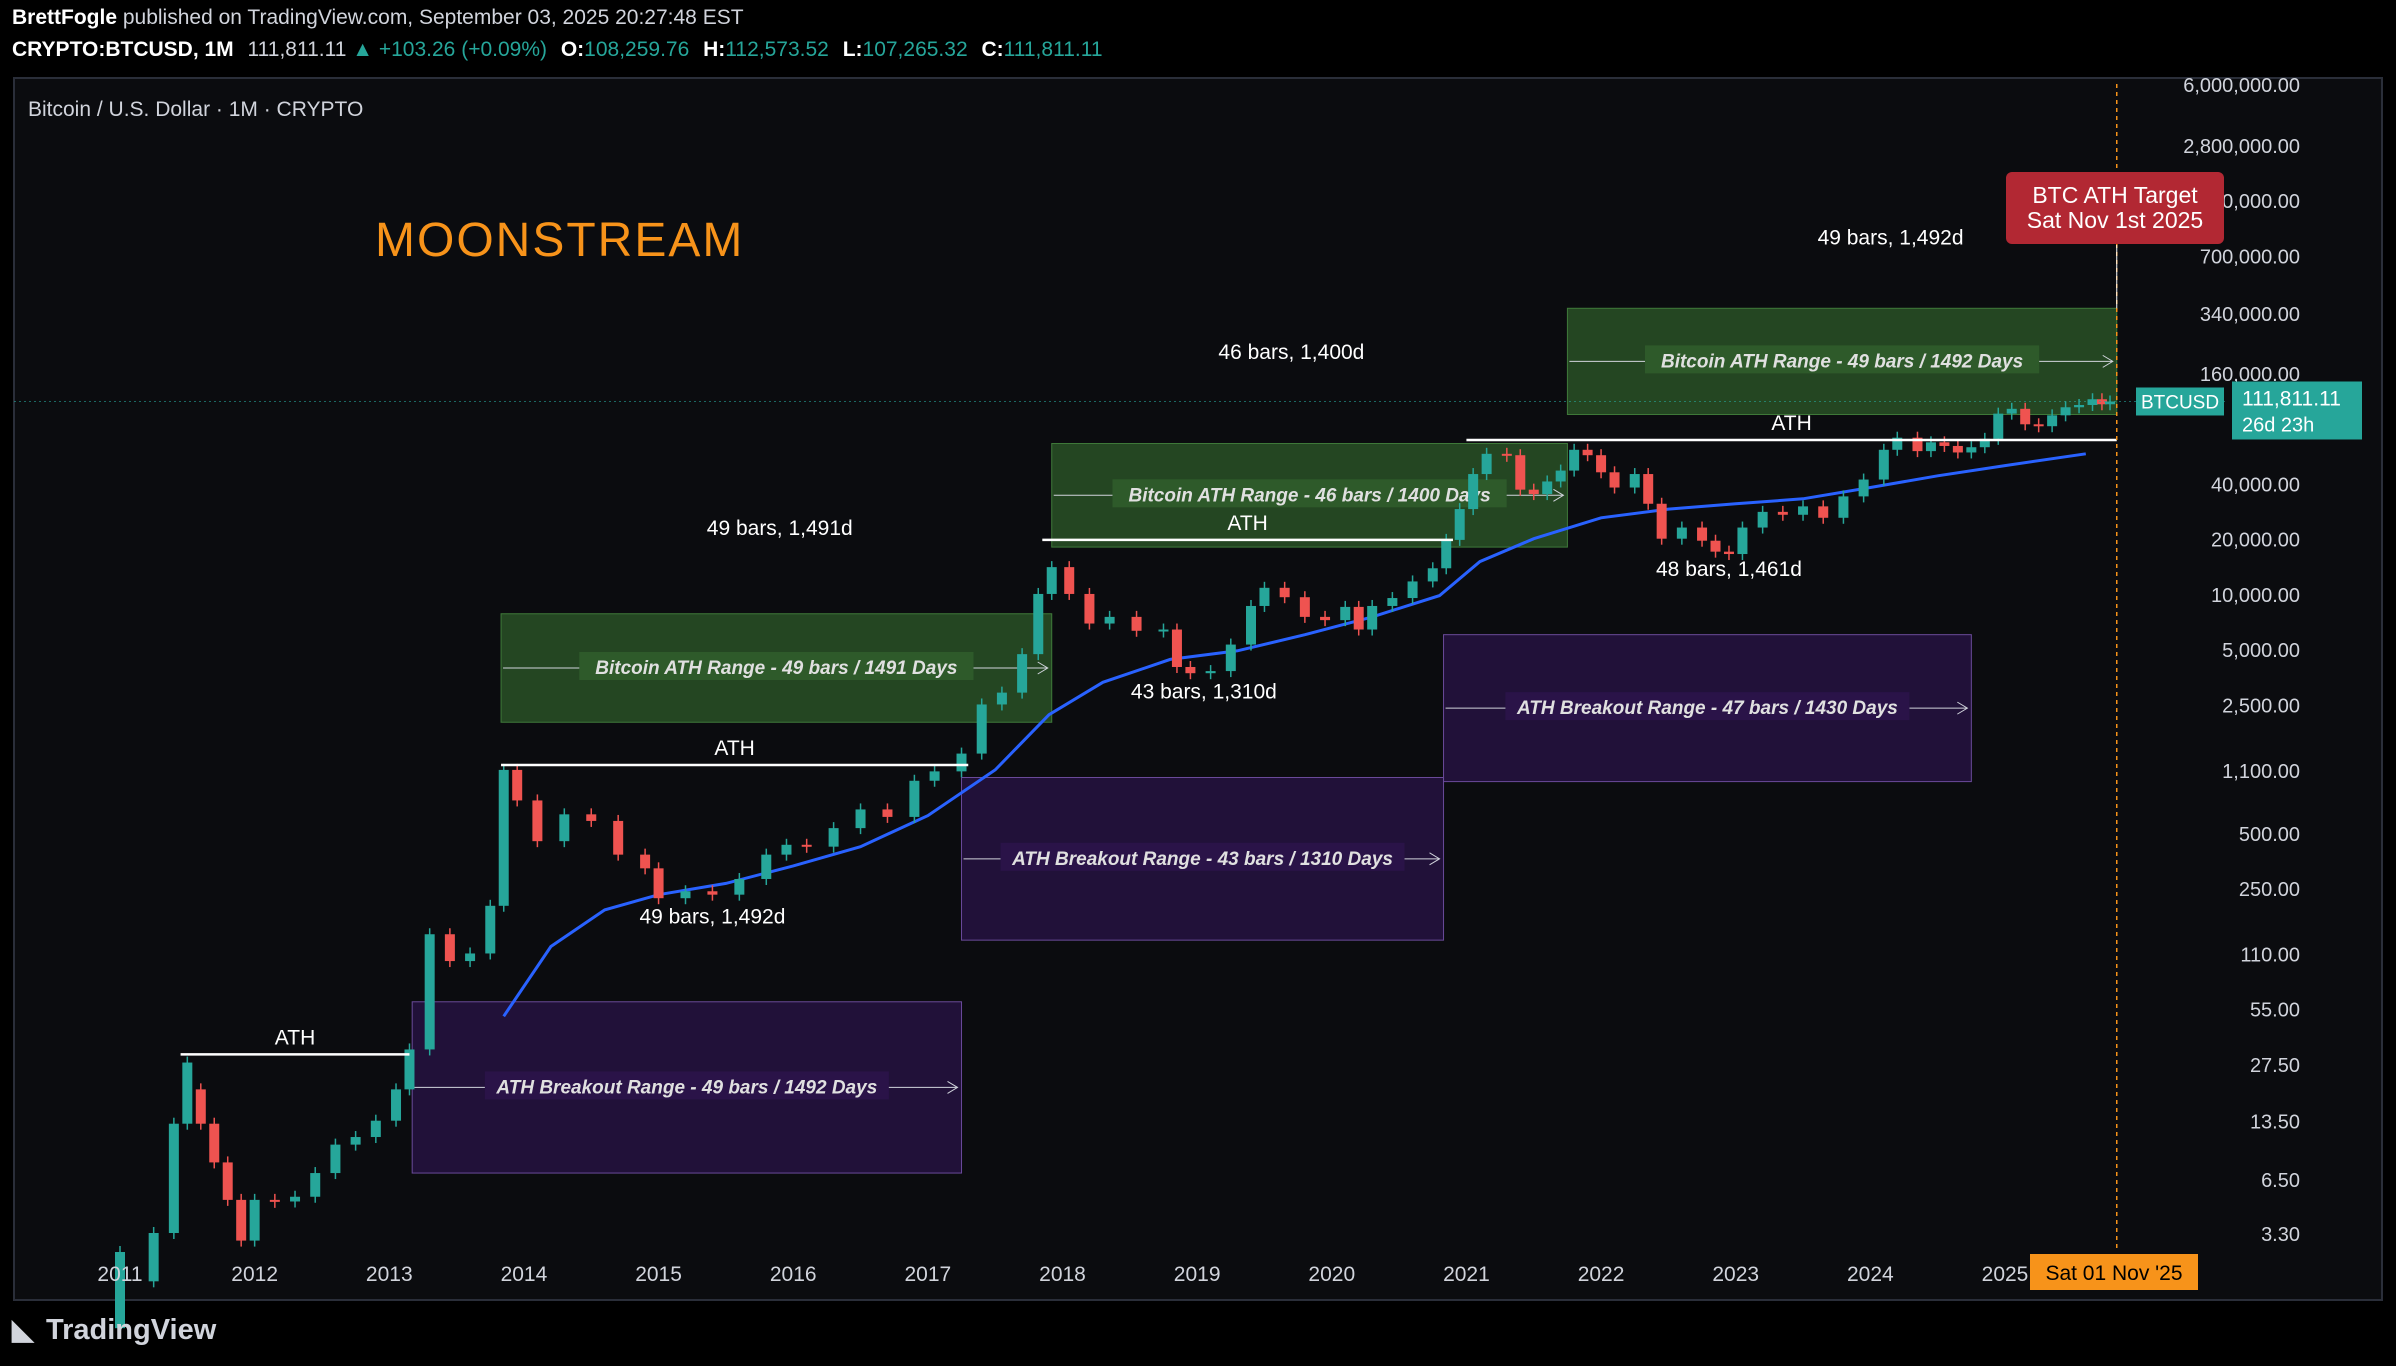 The image size is (2396, 1366). I want to click on x-tick-label: 2022, so click(1601, 1274).